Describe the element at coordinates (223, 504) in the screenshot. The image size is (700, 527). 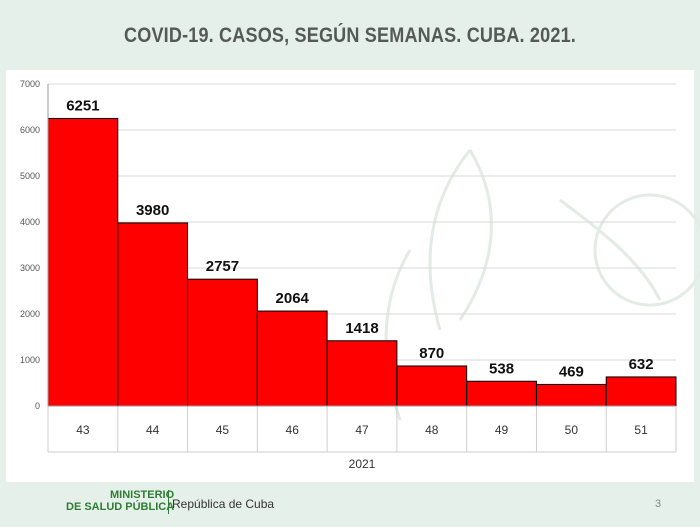
I see `republic-label: República de Cuba` at that location.